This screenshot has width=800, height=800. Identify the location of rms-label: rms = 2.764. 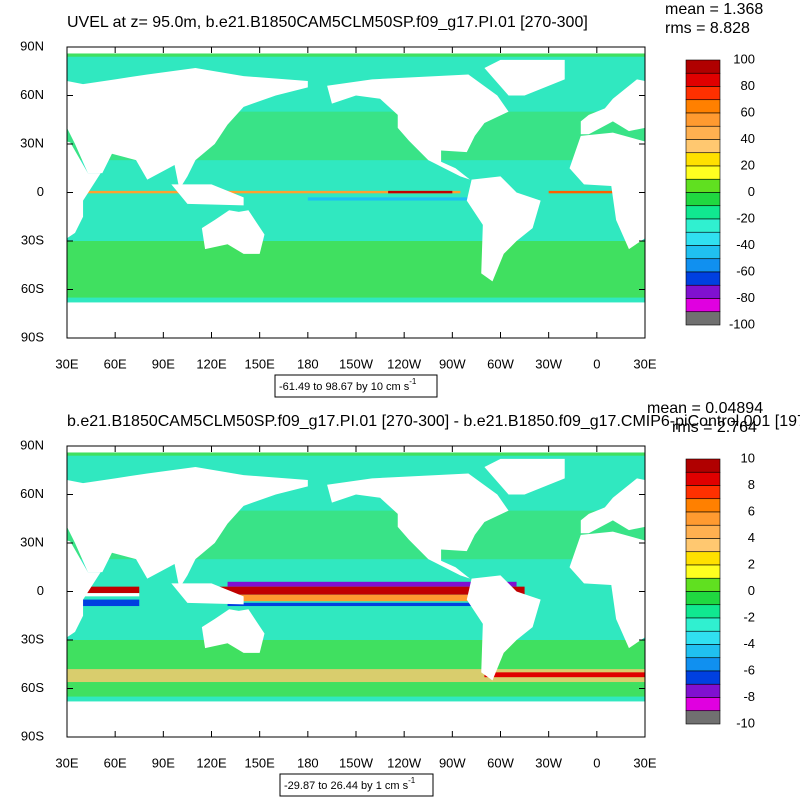
(714, 427).